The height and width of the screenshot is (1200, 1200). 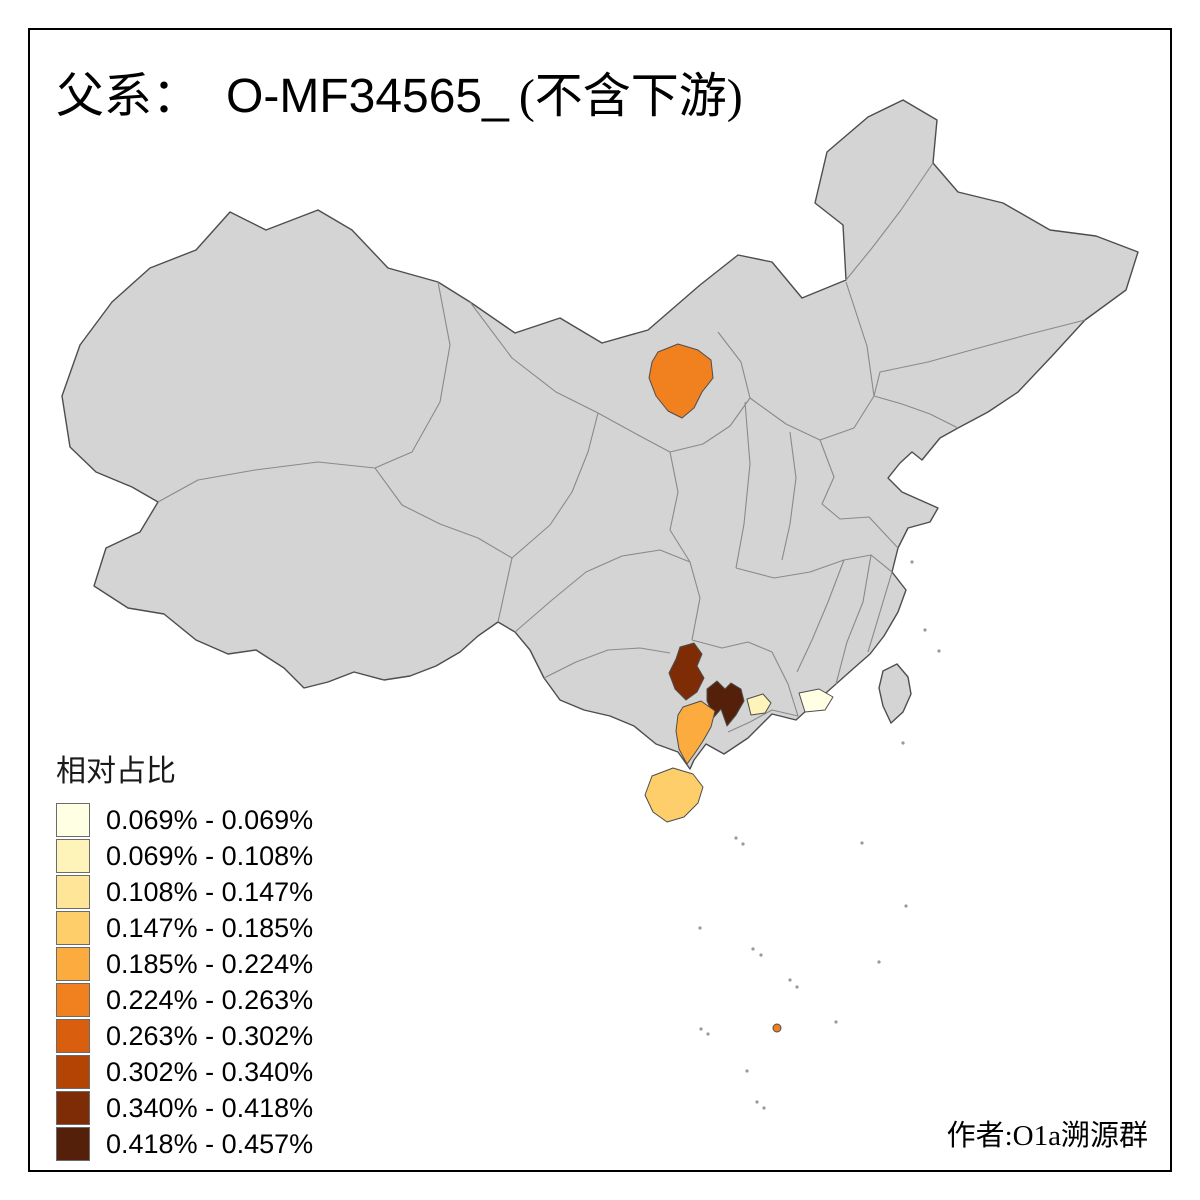 I want to click on legend-row: 0.108% - 0.147%, so click(x=184, y=892).